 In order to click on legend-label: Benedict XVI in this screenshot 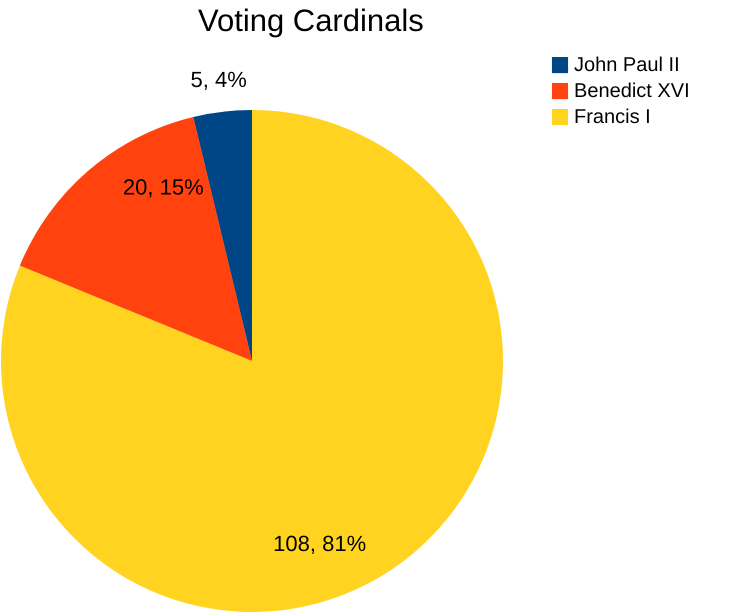, I will do `click(632, 91)`.